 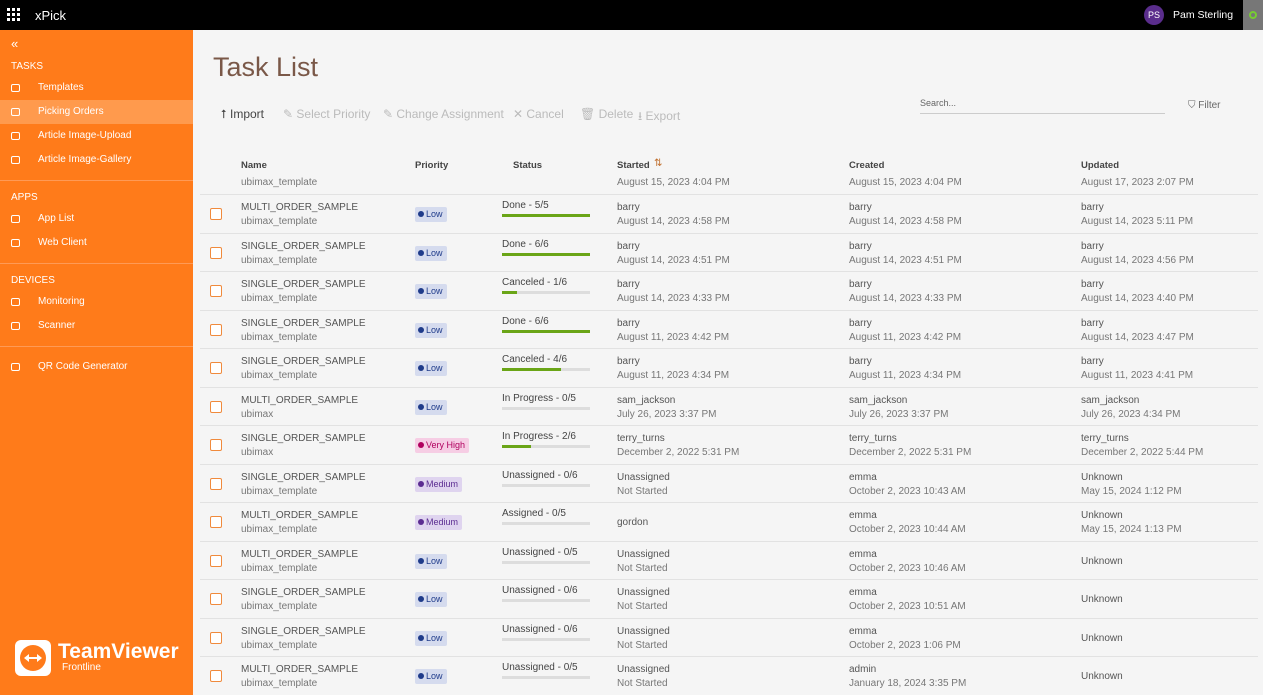 What do you see at coordinates (246, 114) in the screenshot?
I see `toolbar-label: Import` at bounding box center [246, 114].